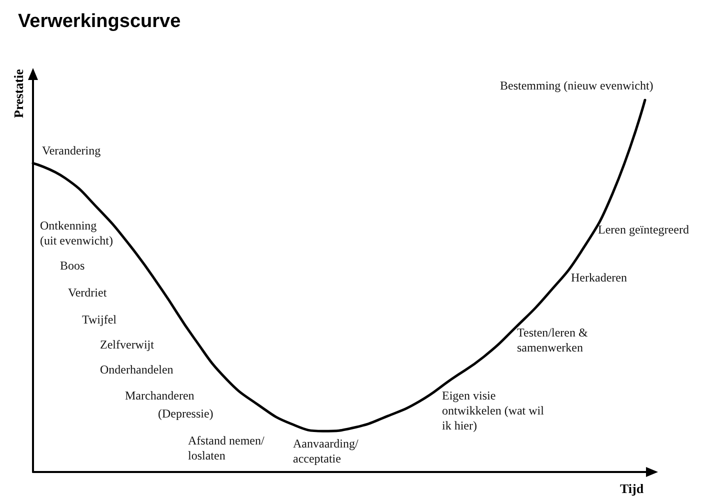 The width and height of the screenshot is (706, 502). I want to click on annotation: Verandering, so click(71, 151).